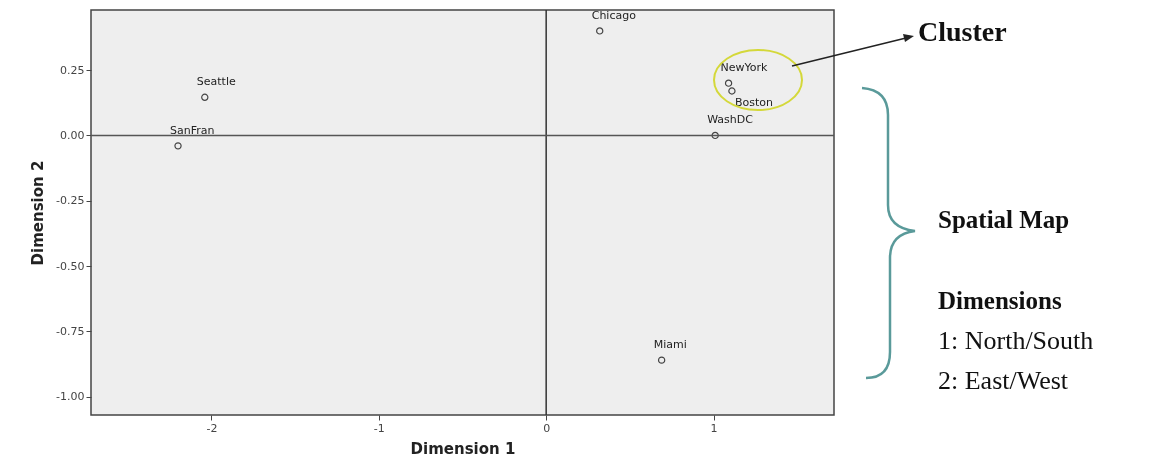 The height and width of the screenshot is (475, 1150). Describe the element at coordinates (463, 448) in the screenshot. I see `x-axis-title: Dimension 1` at that location.